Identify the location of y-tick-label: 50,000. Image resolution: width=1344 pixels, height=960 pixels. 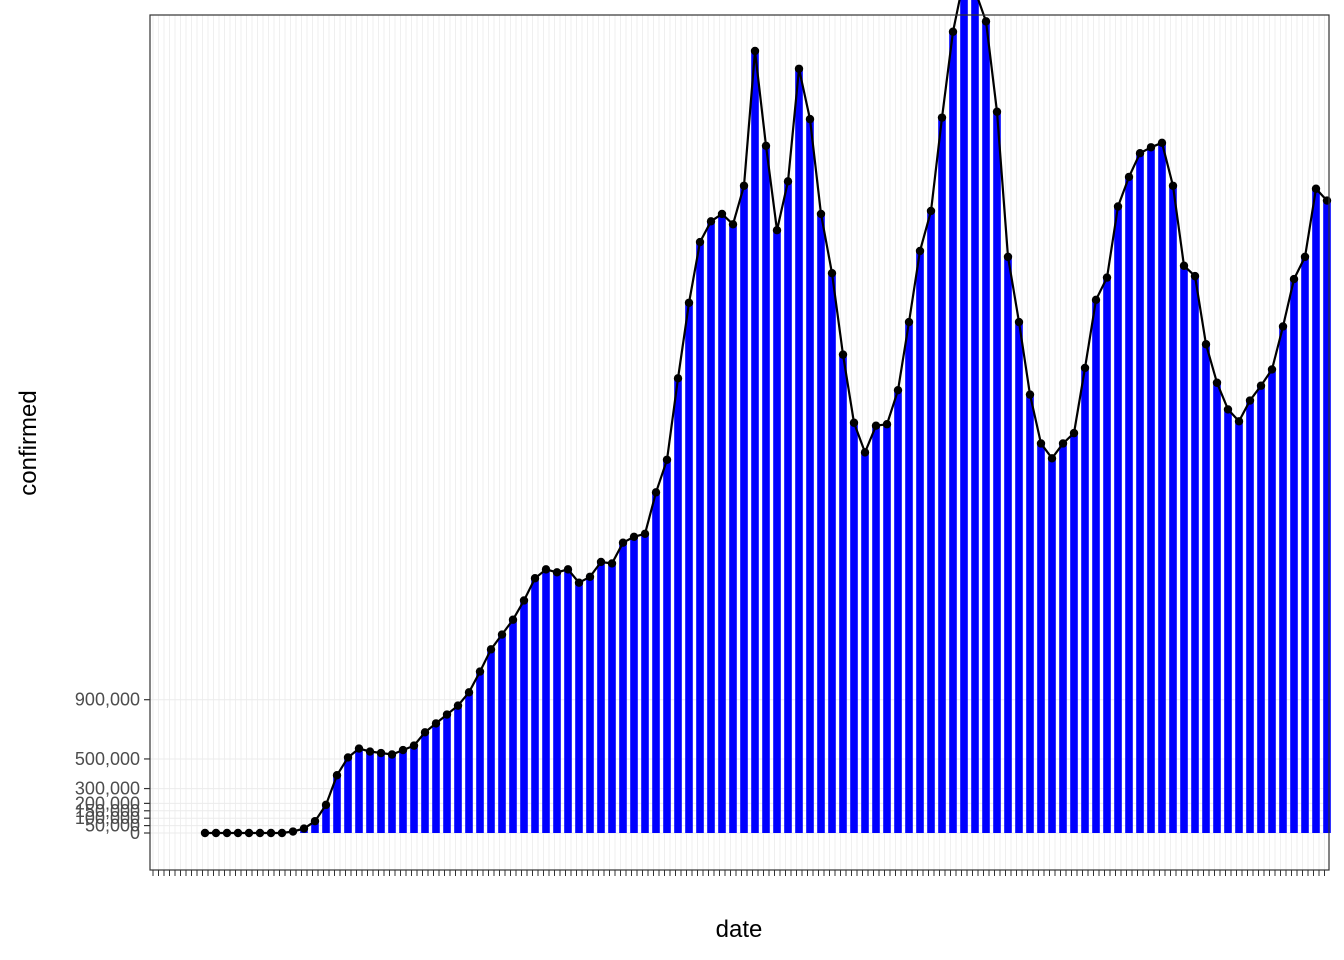
(112, 826).